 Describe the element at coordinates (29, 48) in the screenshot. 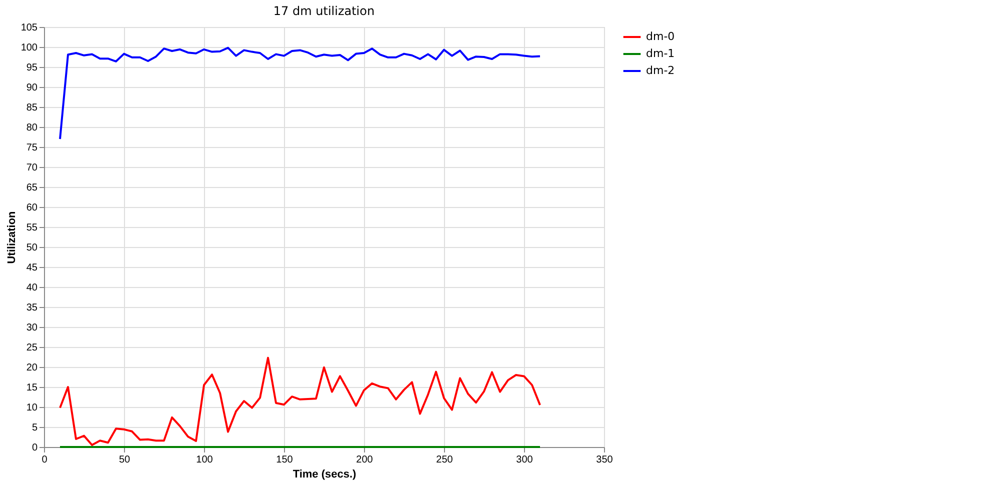

I see `y-tick-label: 100` at that location.